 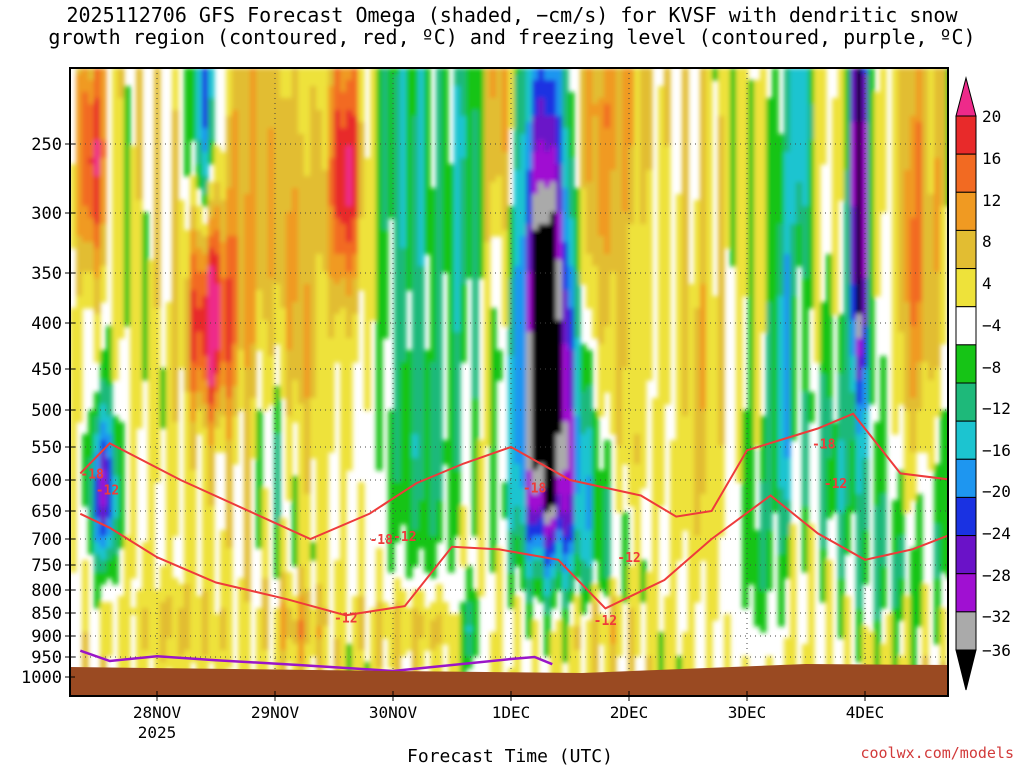 What do you see at coordinates (157, 732) in the screenshot?
I see `x-tick-year: 2025` at bounding box center [157, 732].